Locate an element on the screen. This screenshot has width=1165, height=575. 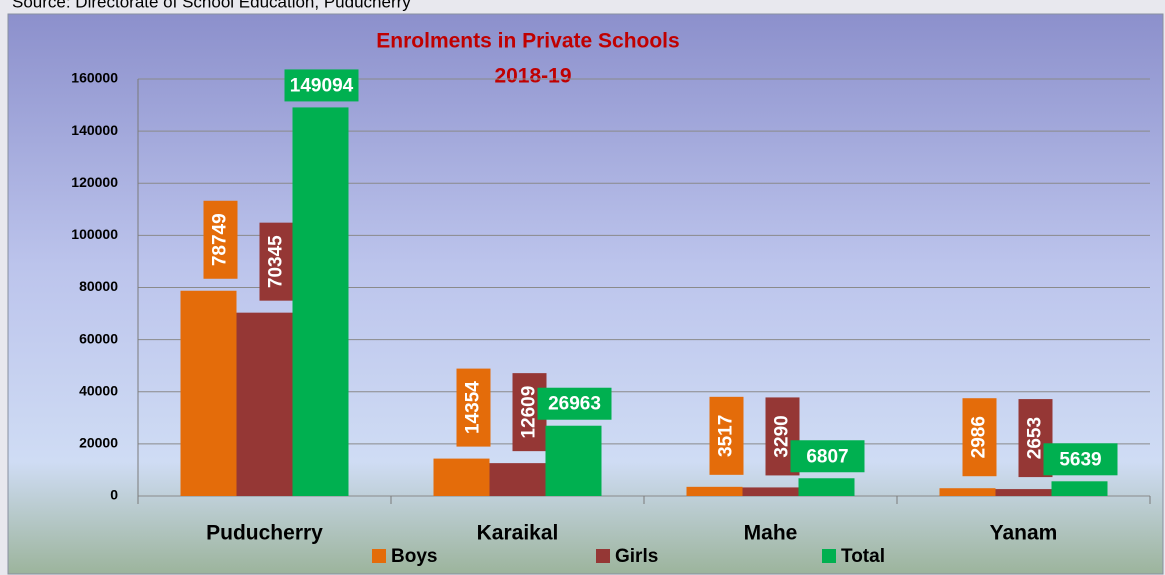
legend-label: Girls is located at coordinates (636, 556).